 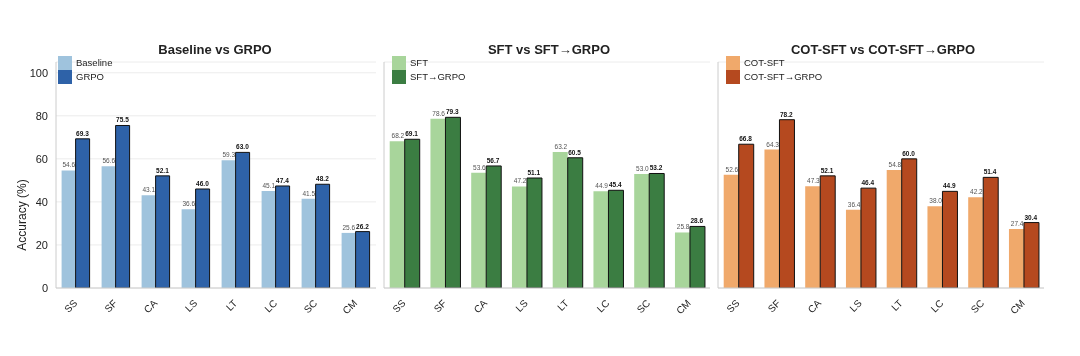 What do you see at coordinates (41, 158) in the screenshot?
I see `y-tick-label: 60` at bounding box center [41, 158].